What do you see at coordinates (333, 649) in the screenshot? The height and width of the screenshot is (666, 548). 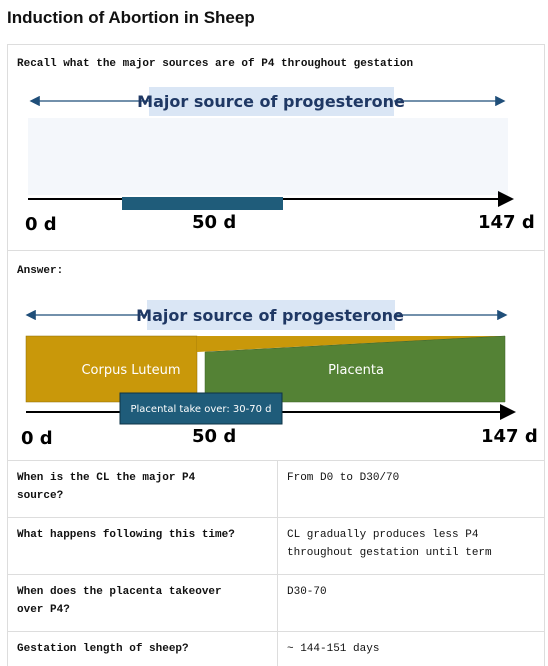 I see `answer: ~ 144-151 days` at bounding box center [333, 649].